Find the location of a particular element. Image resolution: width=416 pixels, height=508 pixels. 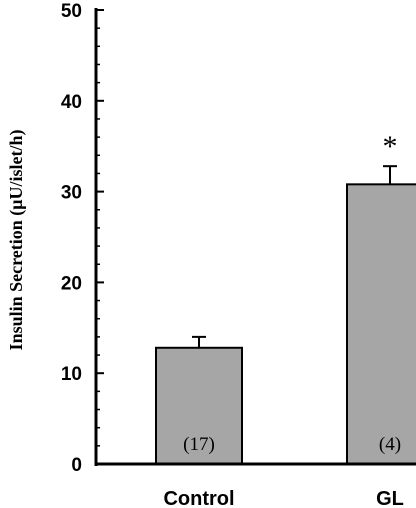

category-labels: Control GL is located at coordinates (283, 498).